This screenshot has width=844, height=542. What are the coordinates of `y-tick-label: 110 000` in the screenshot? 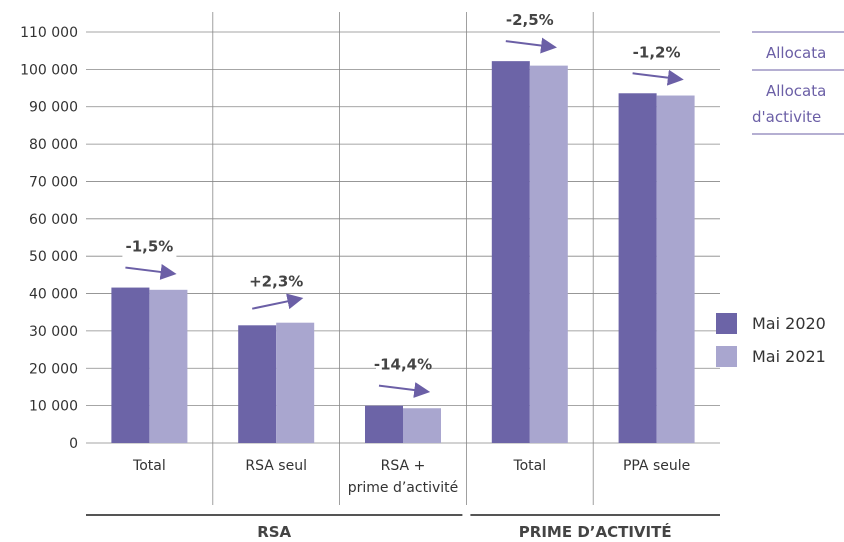 It's located at (49, 33).